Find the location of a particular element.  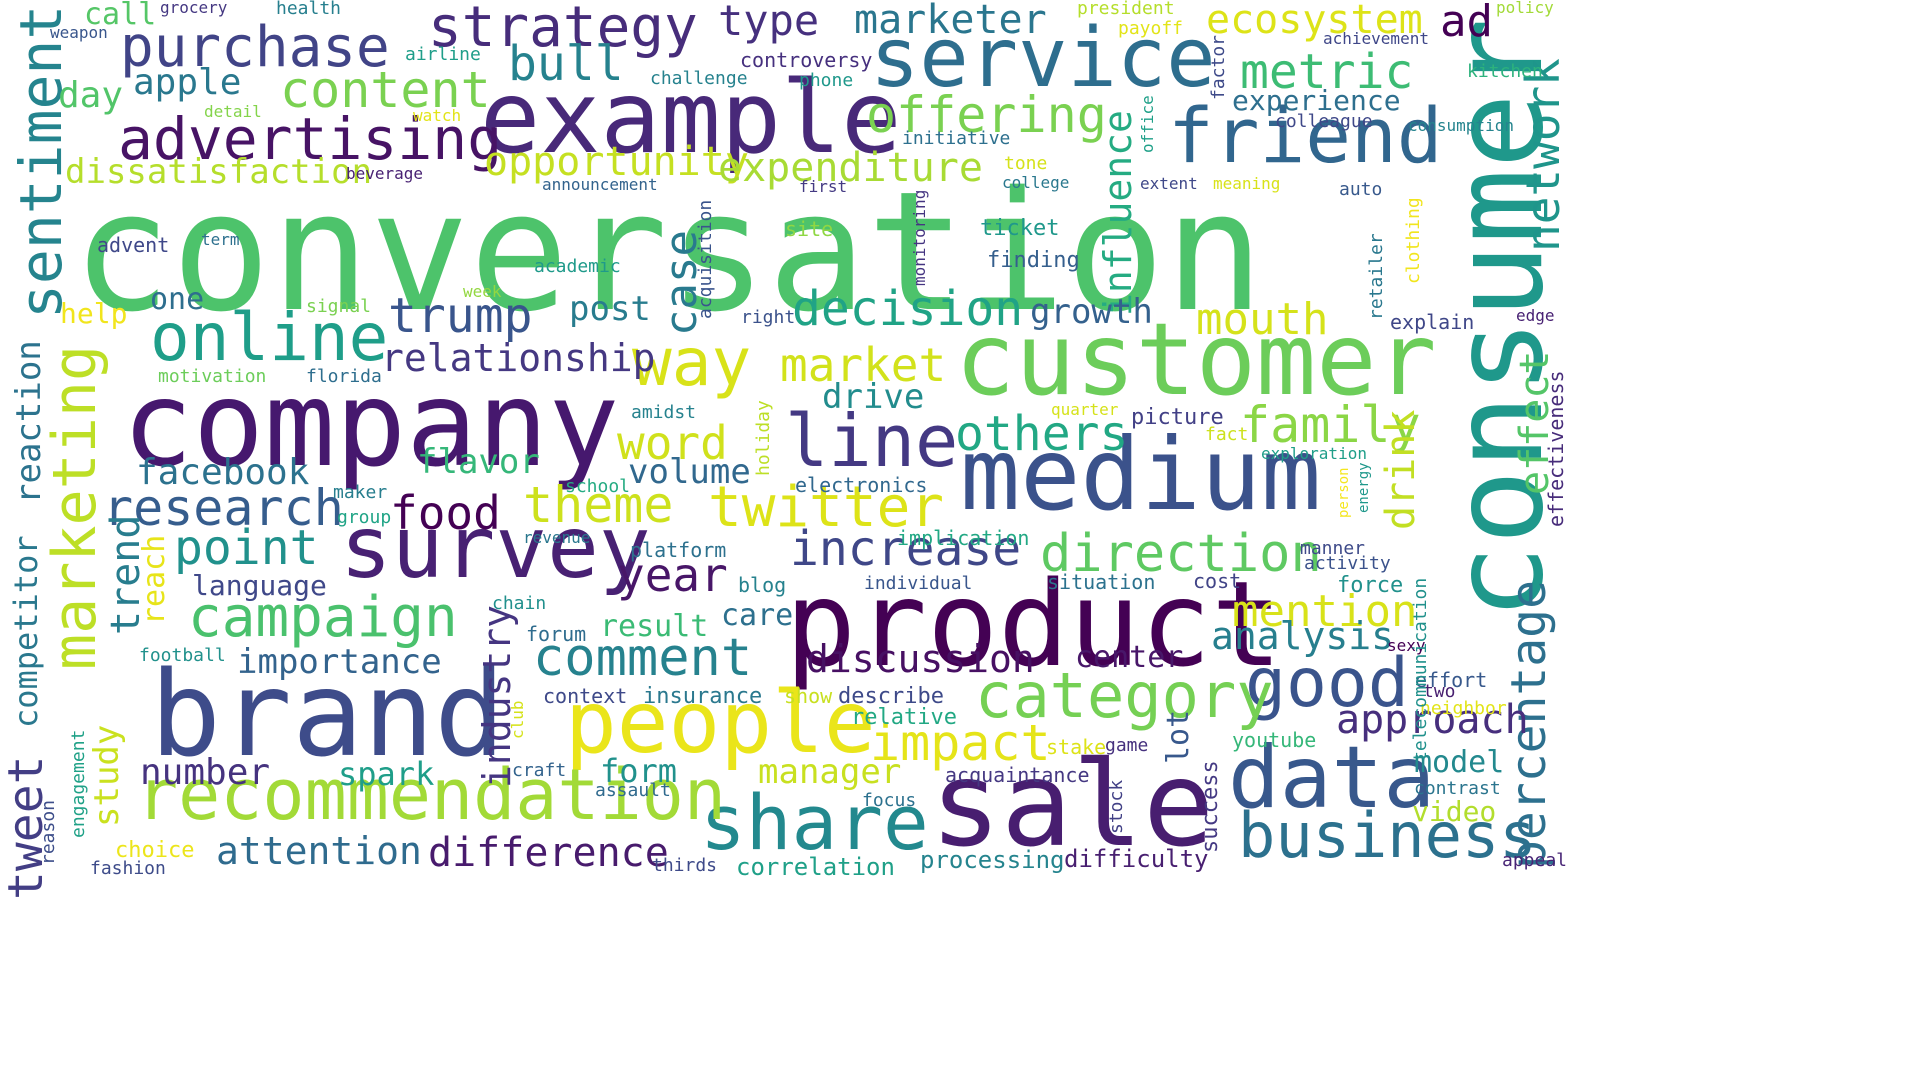

word-correlation: correlation is located at coordinates (815, 867).